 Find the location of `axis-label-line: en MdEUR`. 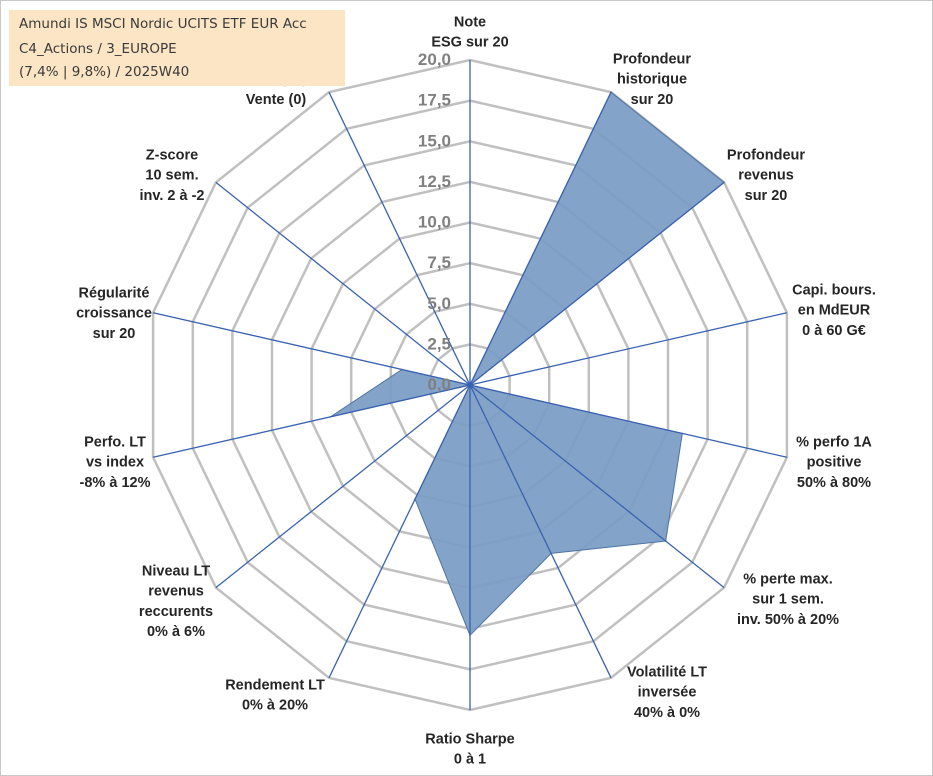

axis-label-line: en MdEUR is located at coordinates (834, 311).